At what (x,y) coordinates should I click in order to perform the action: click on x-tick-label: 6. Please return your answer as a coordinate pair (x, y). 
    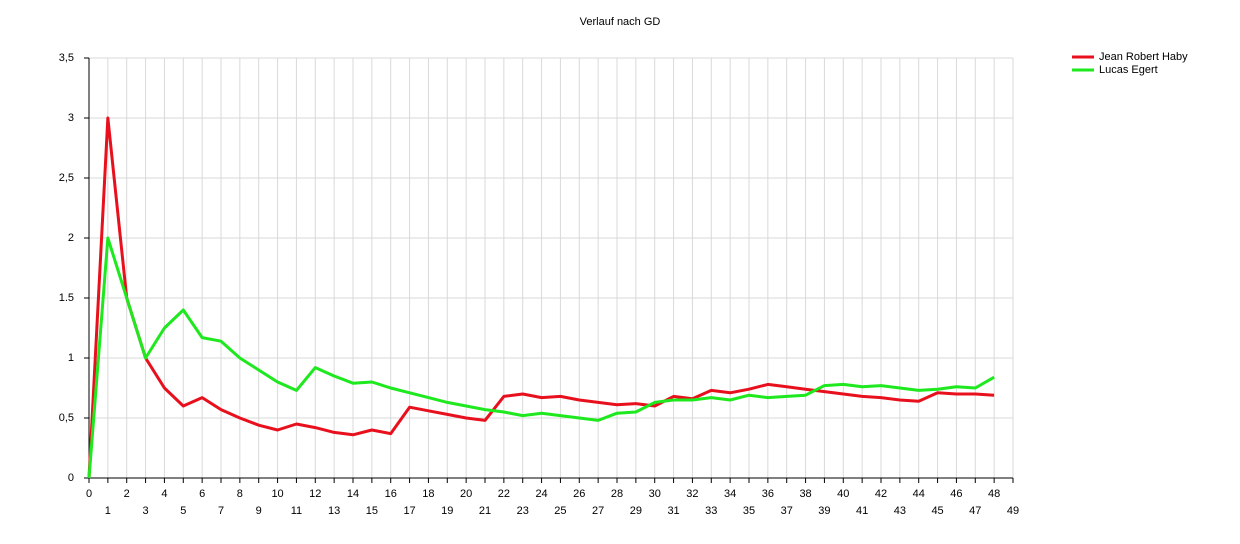
    Looking at the image, I should click on (202, 494).